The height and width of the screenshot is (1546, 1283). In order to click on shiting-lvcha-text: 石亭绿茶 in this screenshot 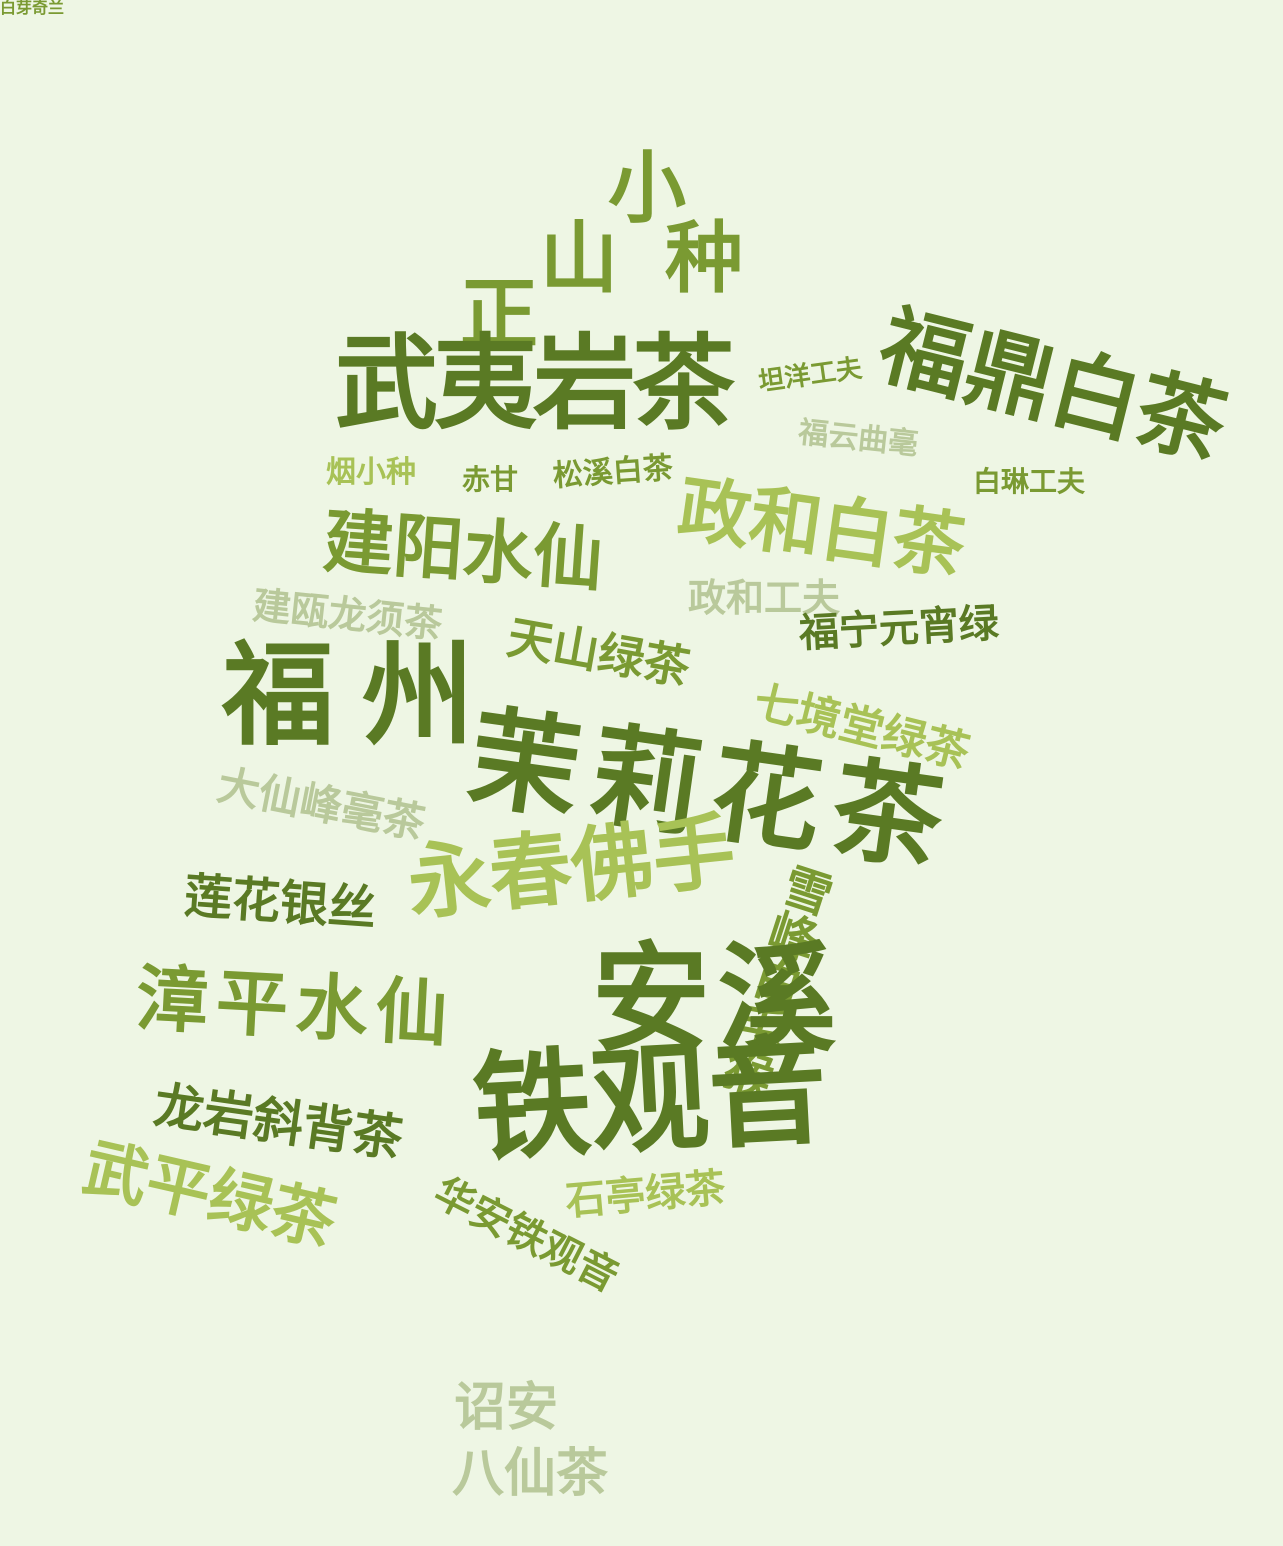, I will do `click(645, 1194)`.